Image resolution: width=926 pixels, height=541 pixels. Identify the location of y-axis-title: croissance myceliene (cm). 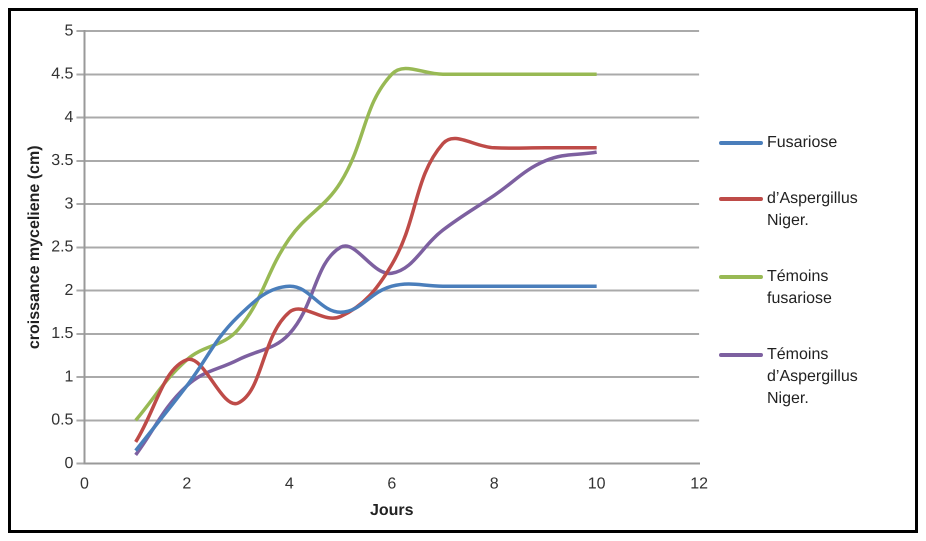
(35, 247).